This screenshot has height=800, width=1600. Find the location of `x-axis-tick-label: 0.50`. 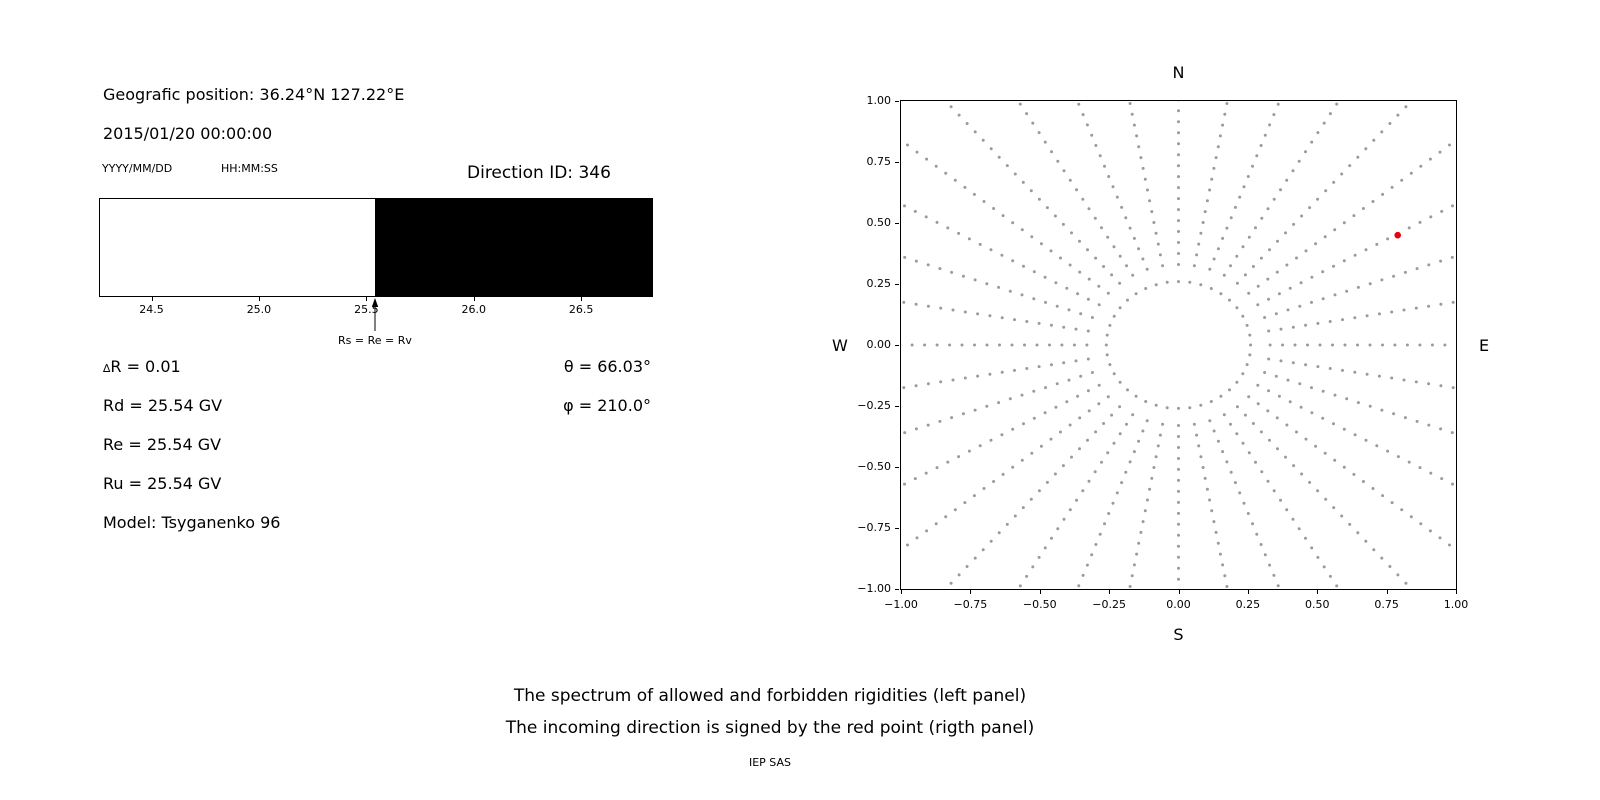

x-axis-tick-label: 0.50 is located at coordinates (1317, 604).